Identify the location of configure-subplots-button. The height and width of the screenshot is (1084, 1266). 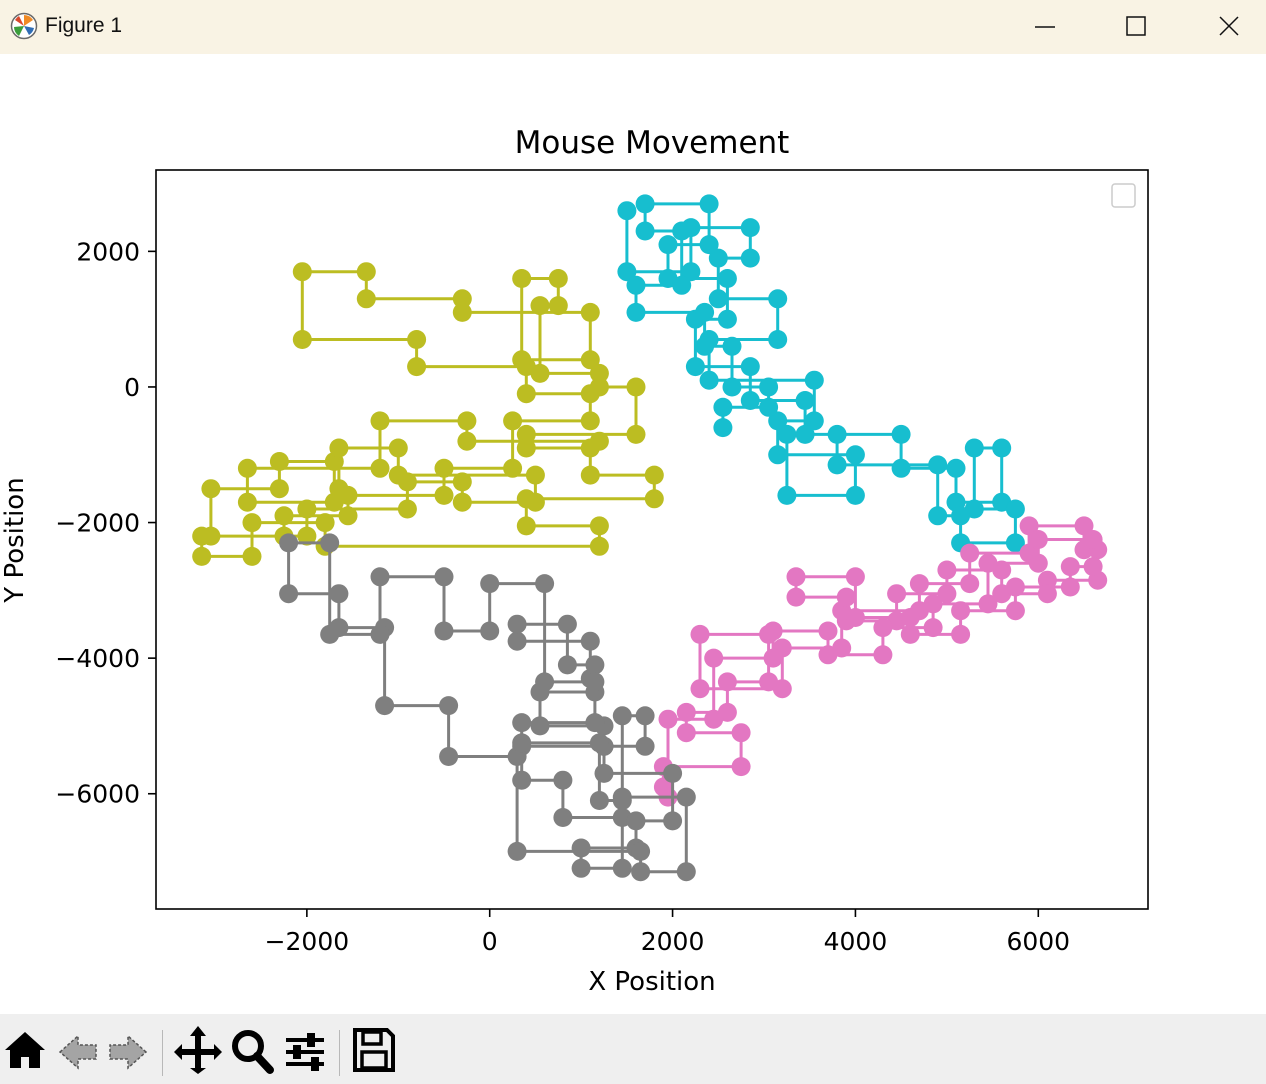
(306, 1049).